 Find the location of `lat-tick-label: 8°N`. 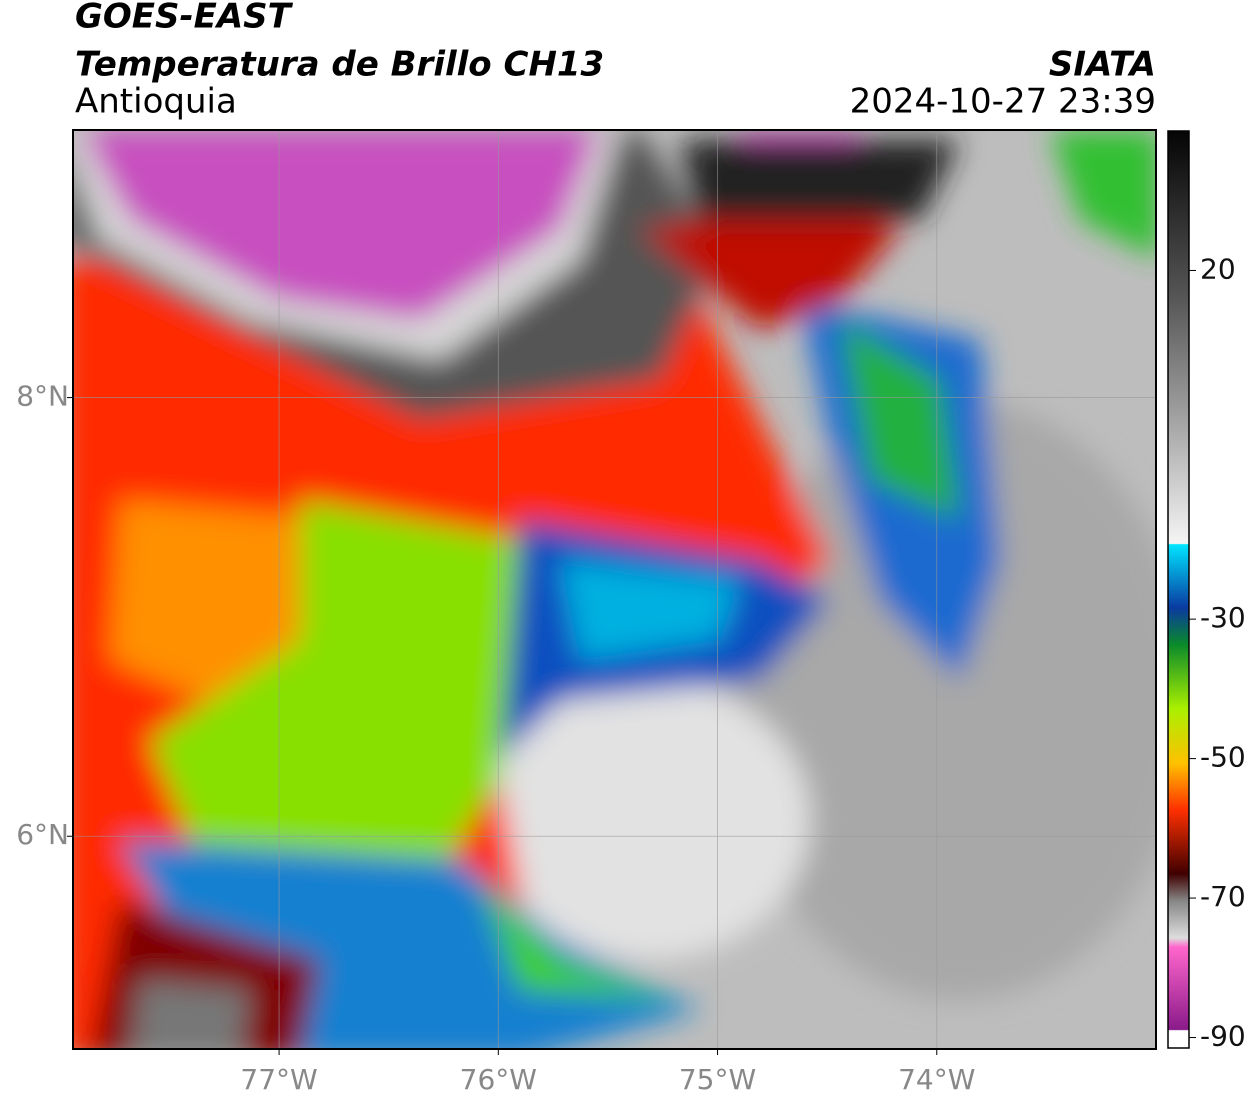

lat-tick-label: 8°N is located at coordinates (42, 396).